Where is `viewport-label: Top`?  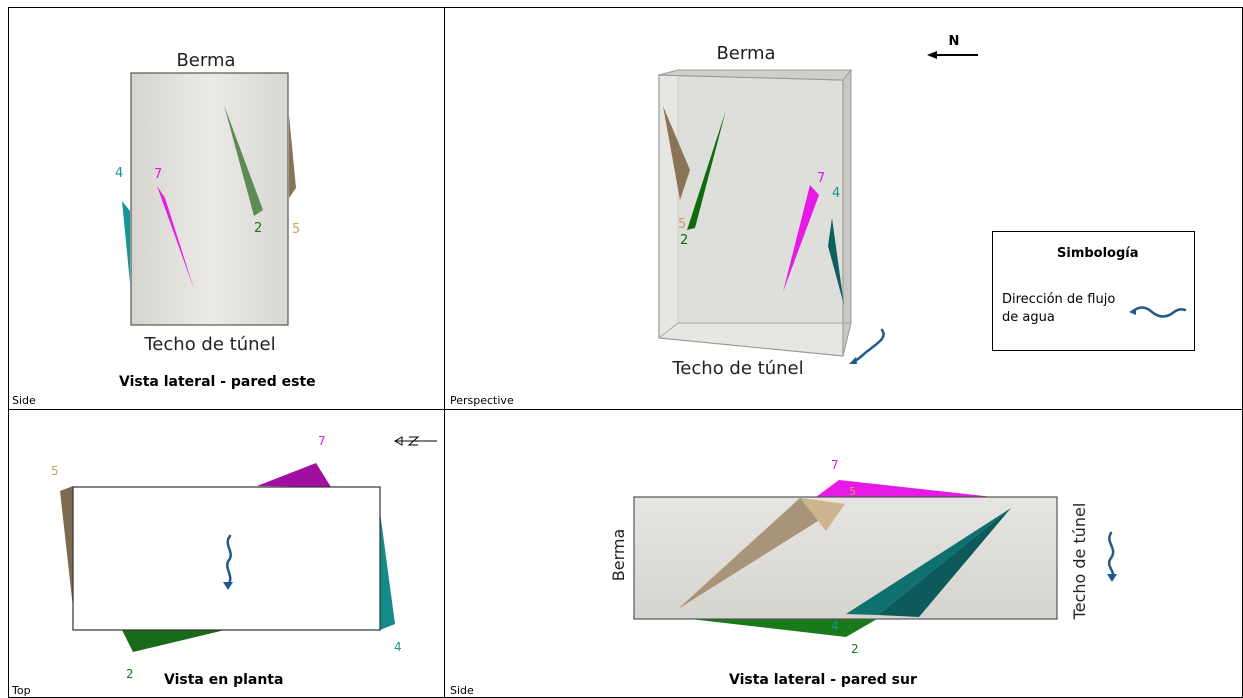 viewport-label: Top is located at coordinates (21, 690).